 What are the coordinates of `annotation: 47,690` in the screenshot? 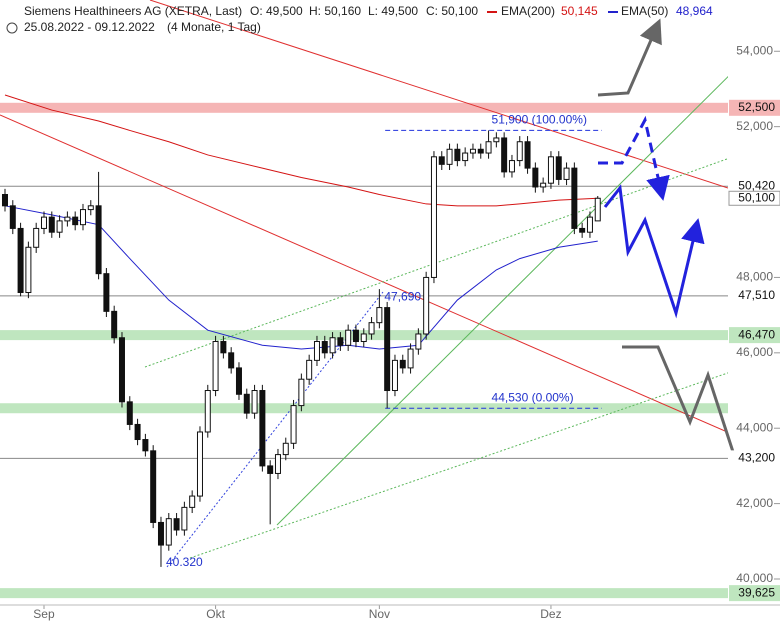 It's located at (402, 296).